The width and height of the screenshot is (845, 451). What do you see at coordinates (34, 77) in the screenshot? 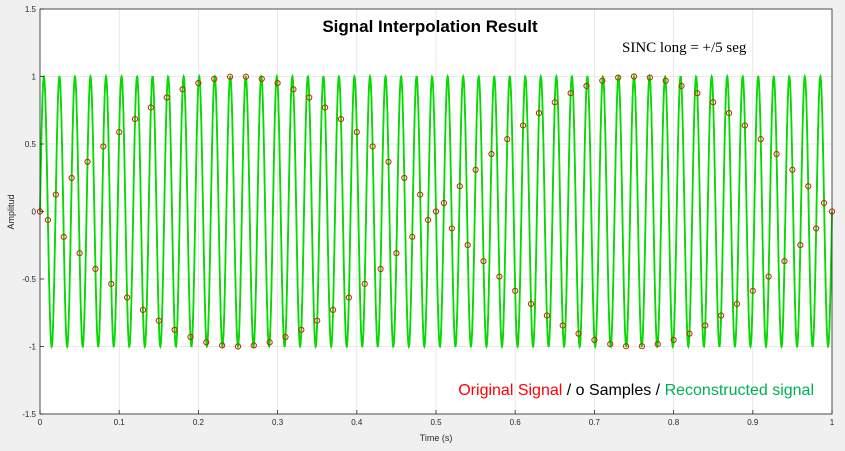
I see `y-tick-label: 1` at bounding box center [34, 77].